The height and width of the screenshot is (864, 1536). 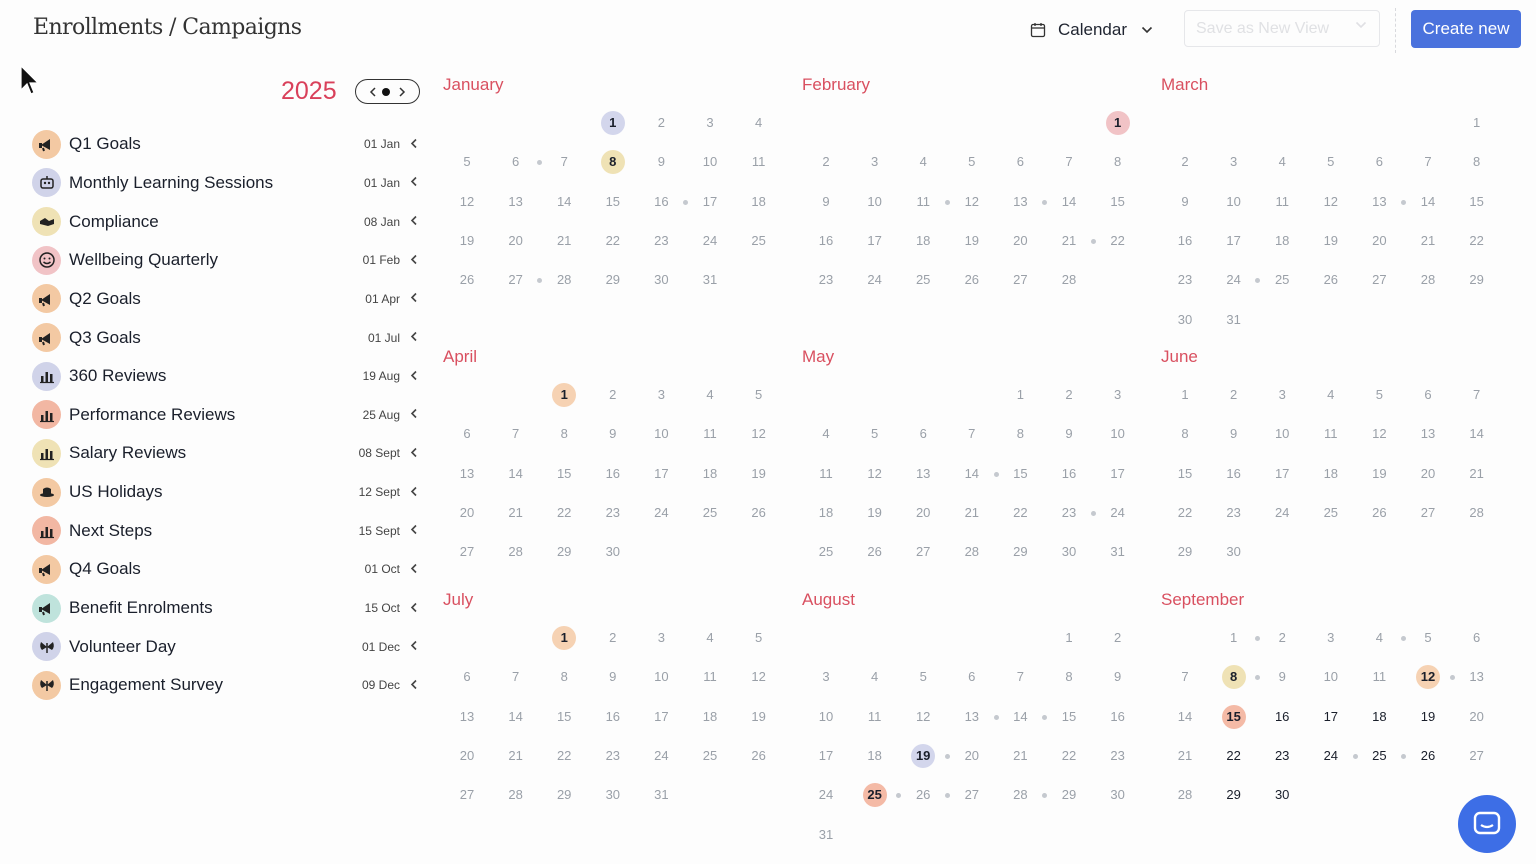 I want to click on calendar-day: 4, so click(x=826, y=434).